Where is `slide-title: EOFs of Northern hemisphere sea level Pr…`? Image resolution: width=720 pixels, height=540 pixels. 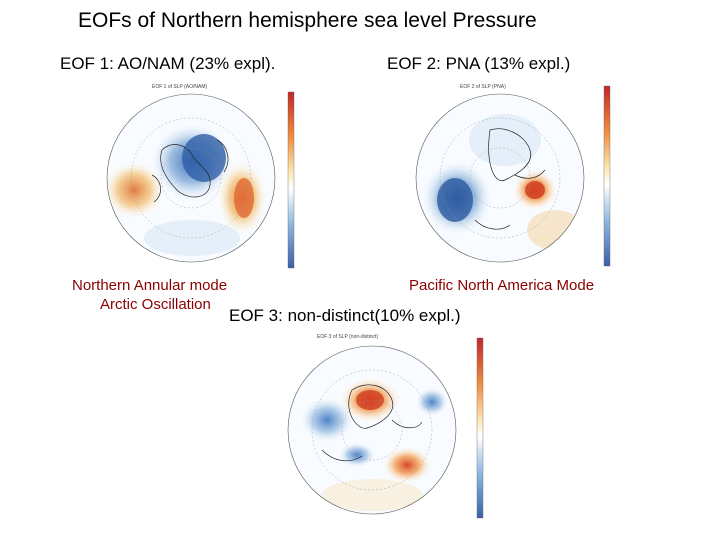
slide-title: EOFs of Northern hemisphere sea level Pr… is located at coordinates (307, 20).